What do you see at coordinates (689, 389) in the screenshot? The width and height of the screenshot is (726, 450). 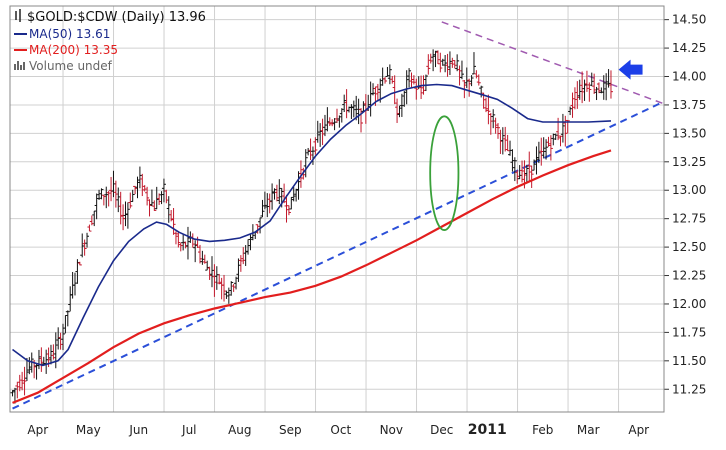 I see `y-tick-label: 11.25` at bounding box center [689, 389].